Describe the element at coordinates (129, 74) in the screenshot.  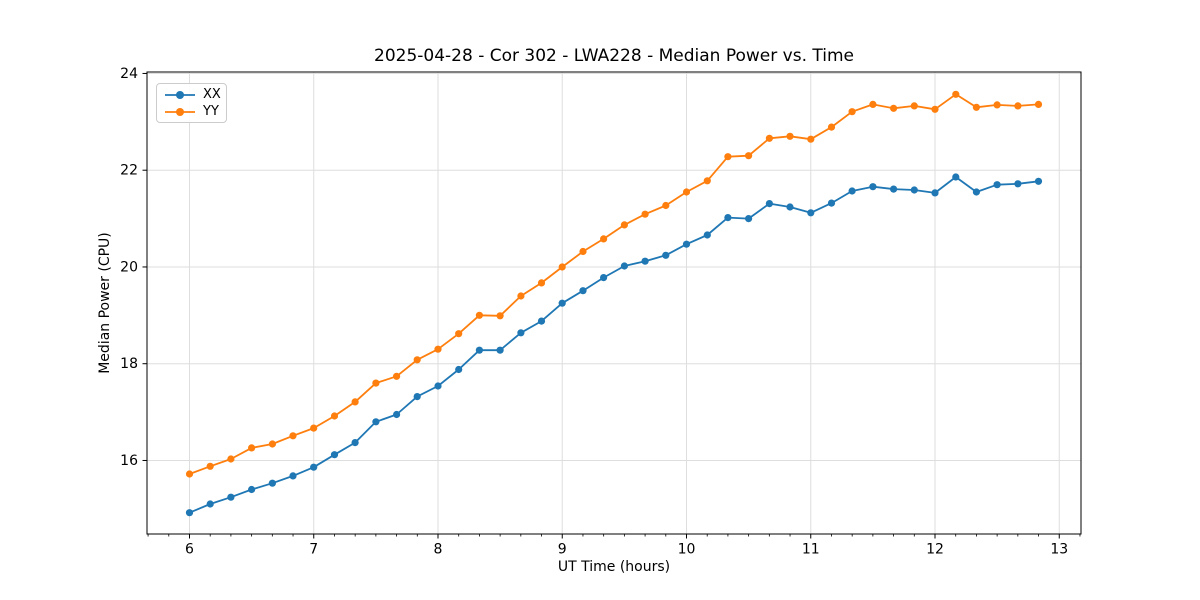
I see `y-tick-label: 24` at that location.